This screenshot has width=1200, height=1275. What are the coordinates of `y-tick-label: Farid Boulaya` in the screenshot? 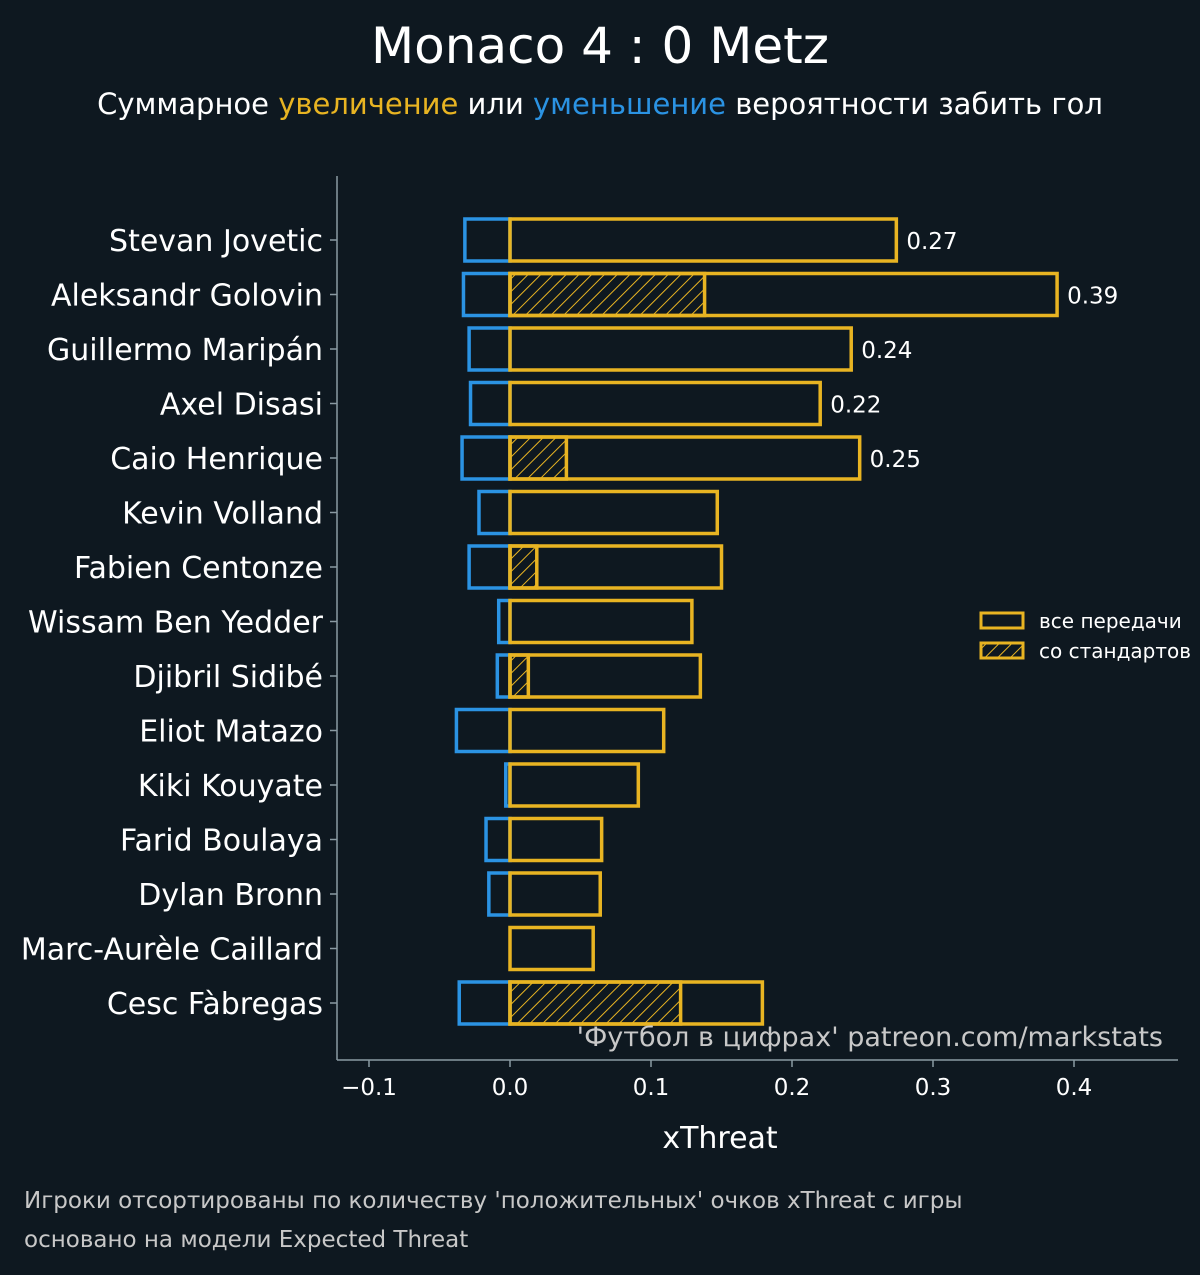 It's located at (221, 841).